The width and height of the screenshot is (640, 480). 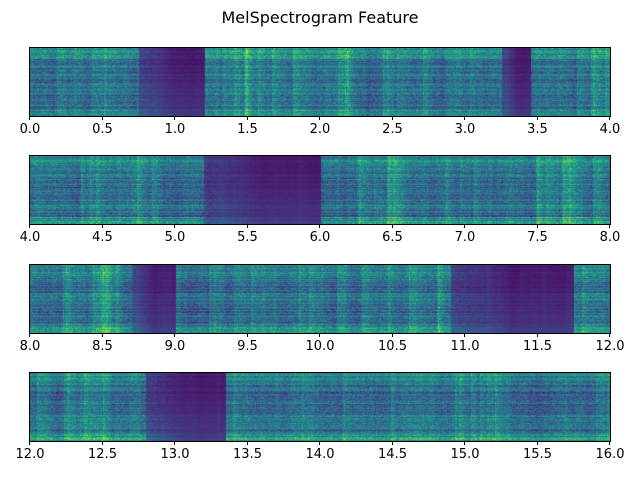 What do you see at coordinates (320, 17) in the screenshot?
I see `figure-title: MelSpectrogram Feature` at bounding box center [320, 17].